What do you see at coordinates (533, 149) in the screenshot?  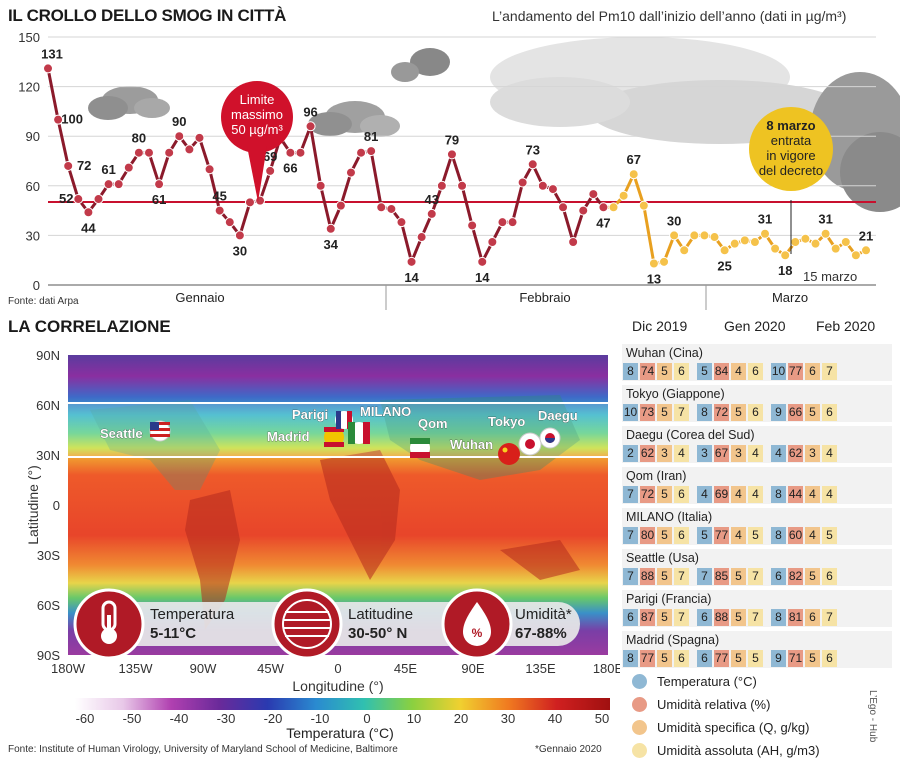 I see `data-label: 73` at bounding box center [533, 149].